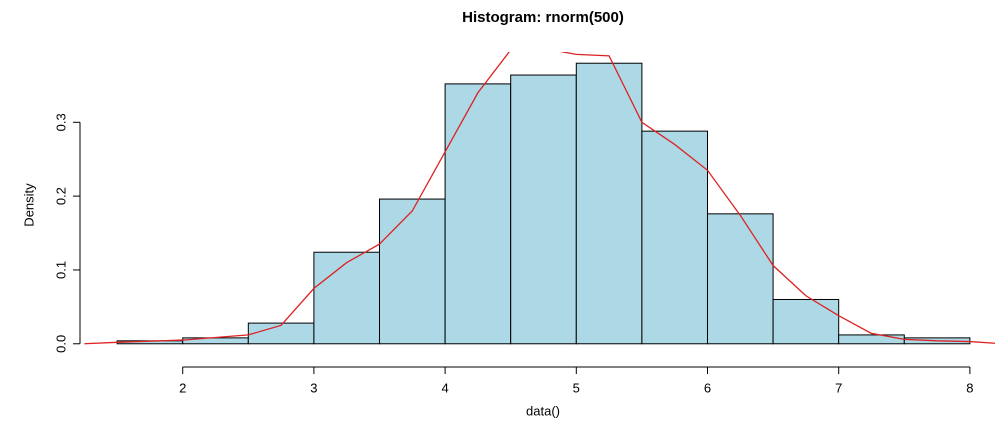 The height and width of the screenshot is (426, 995). I want to click on x-tick-label: 7, so click(838, 387).